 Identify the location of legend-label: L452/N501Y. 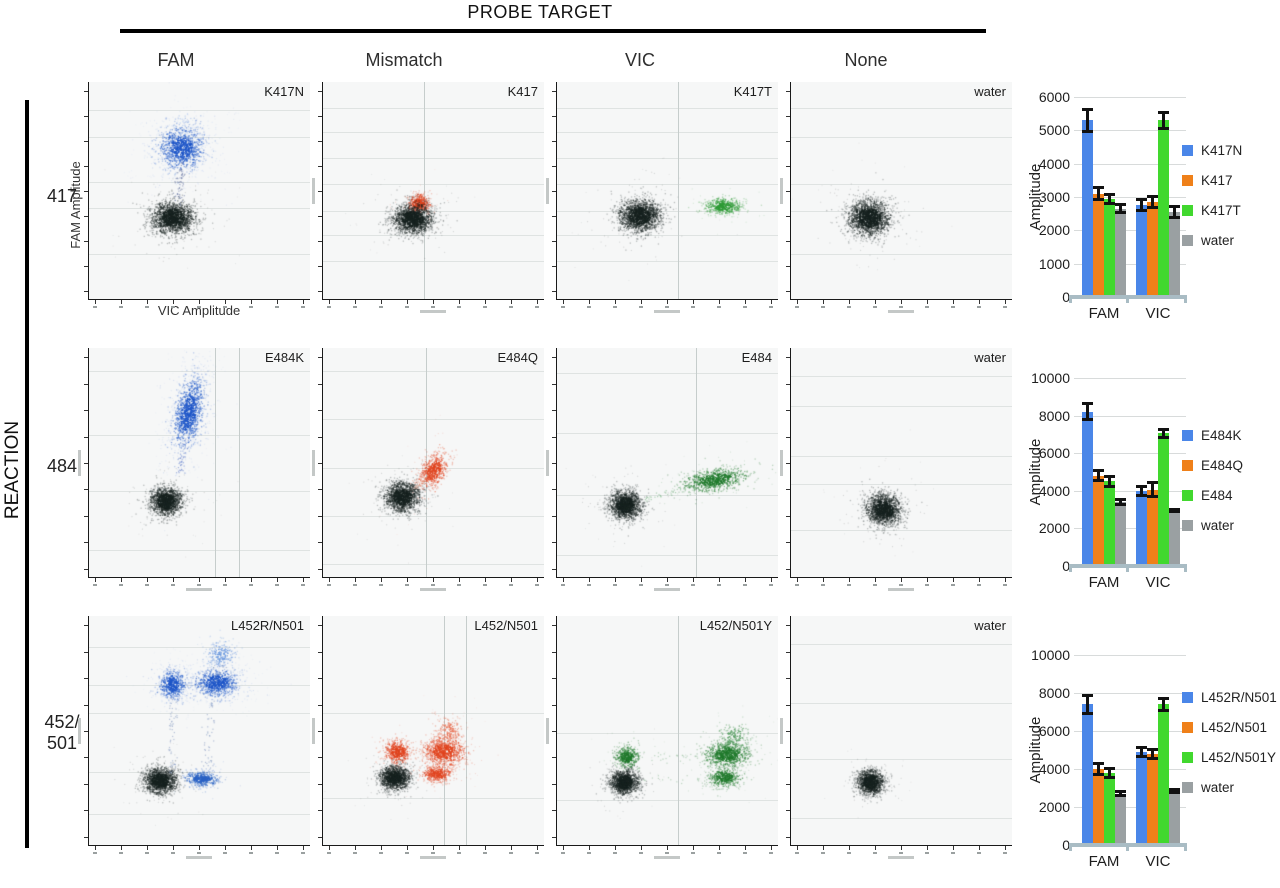
(1239, 757).